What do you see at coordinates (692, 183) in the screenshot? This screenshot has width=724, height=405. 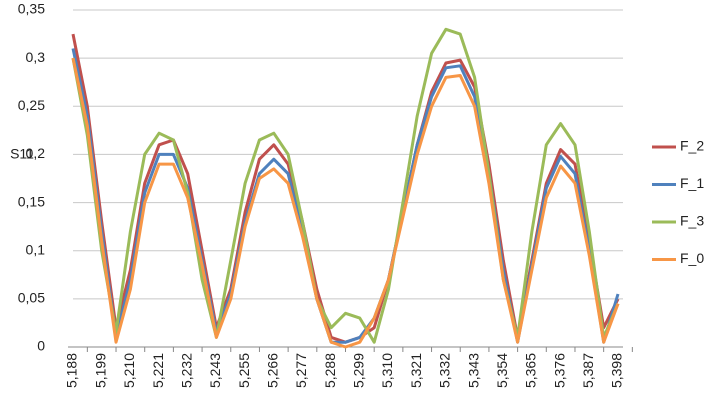 I see `legend-label: F_1` at bounding box center [692, 183].